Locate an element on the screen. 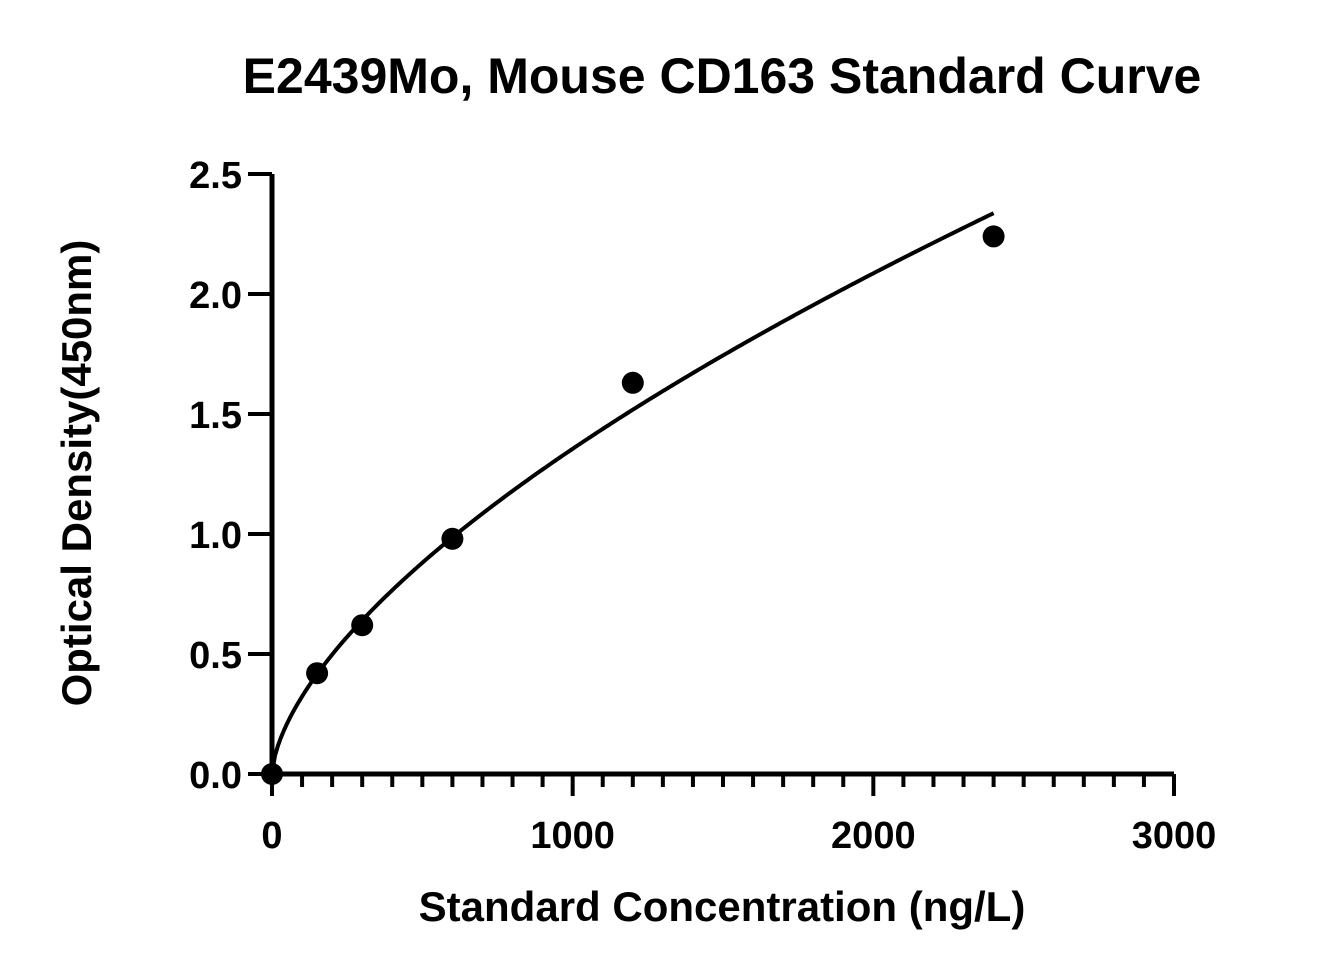  x-axis-title: Standard Concentration (ng/L) is located at coordinates (722, 906).